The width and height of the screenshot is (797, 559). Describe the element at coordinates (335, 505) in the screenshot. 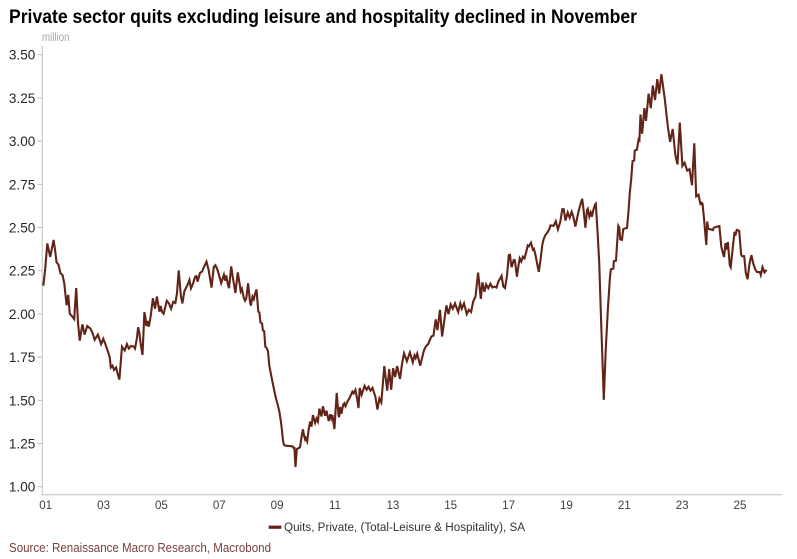

I see `svg-text: 11` at that location.